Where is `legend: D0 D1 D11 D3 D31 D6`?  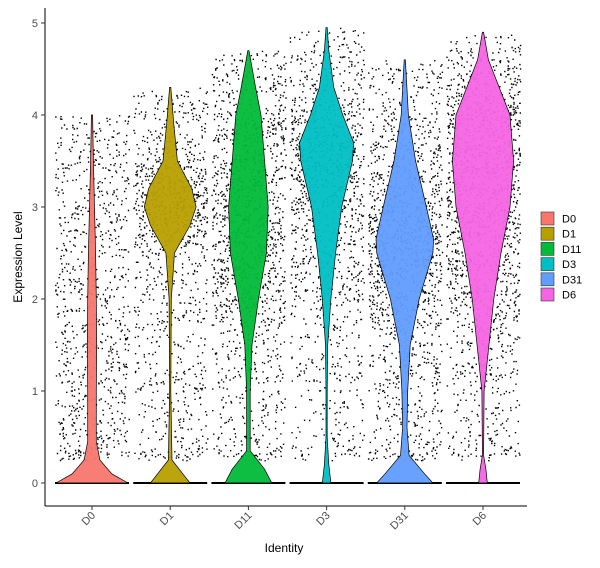
legend: D0 D1 D11 D3 D31 D6 is located at coordinates (561, 256).